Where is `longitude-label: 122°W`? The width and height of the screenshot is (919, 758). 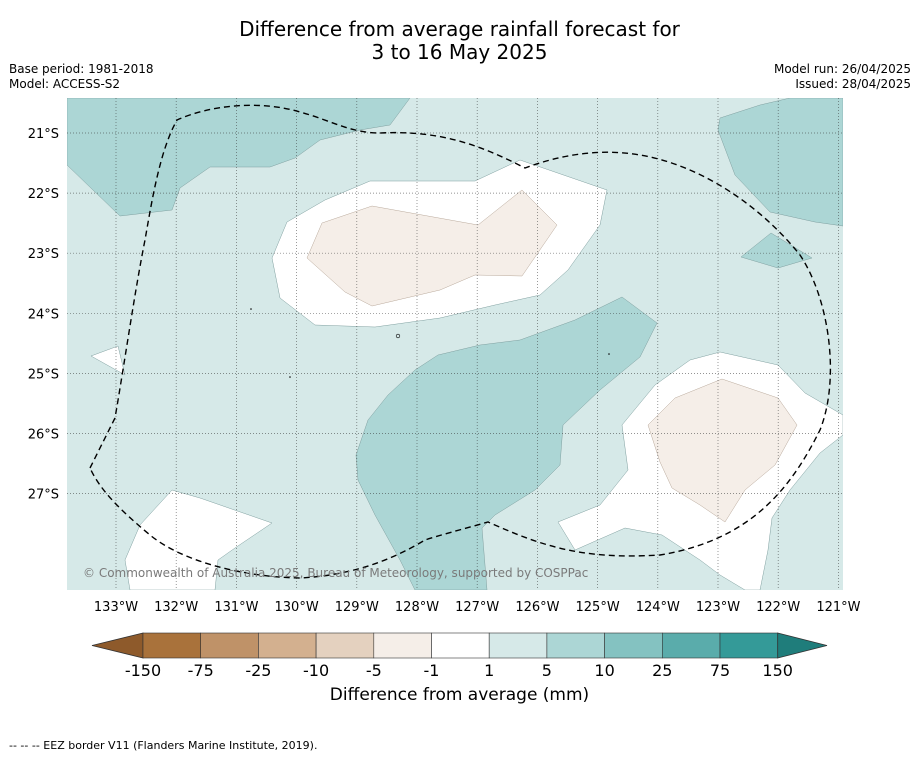
longitude-label: 122°W is located at coordinates (778, 607).